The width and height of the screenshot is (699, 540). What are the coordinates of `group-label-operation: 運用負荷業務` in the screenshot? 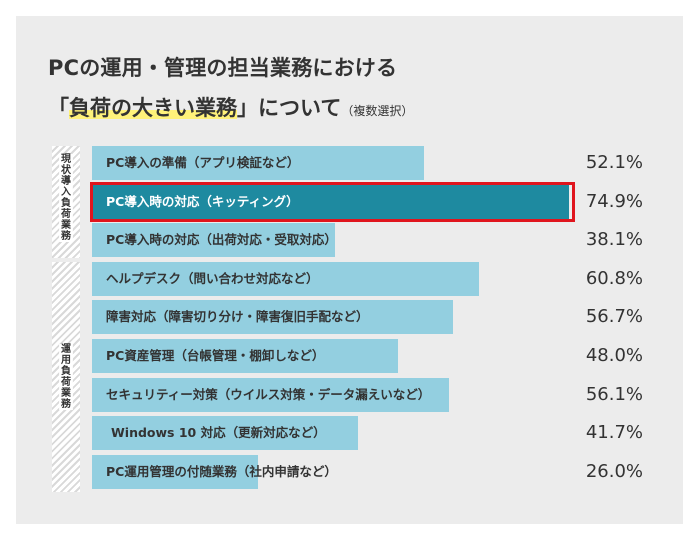 It's located at (66, 377).